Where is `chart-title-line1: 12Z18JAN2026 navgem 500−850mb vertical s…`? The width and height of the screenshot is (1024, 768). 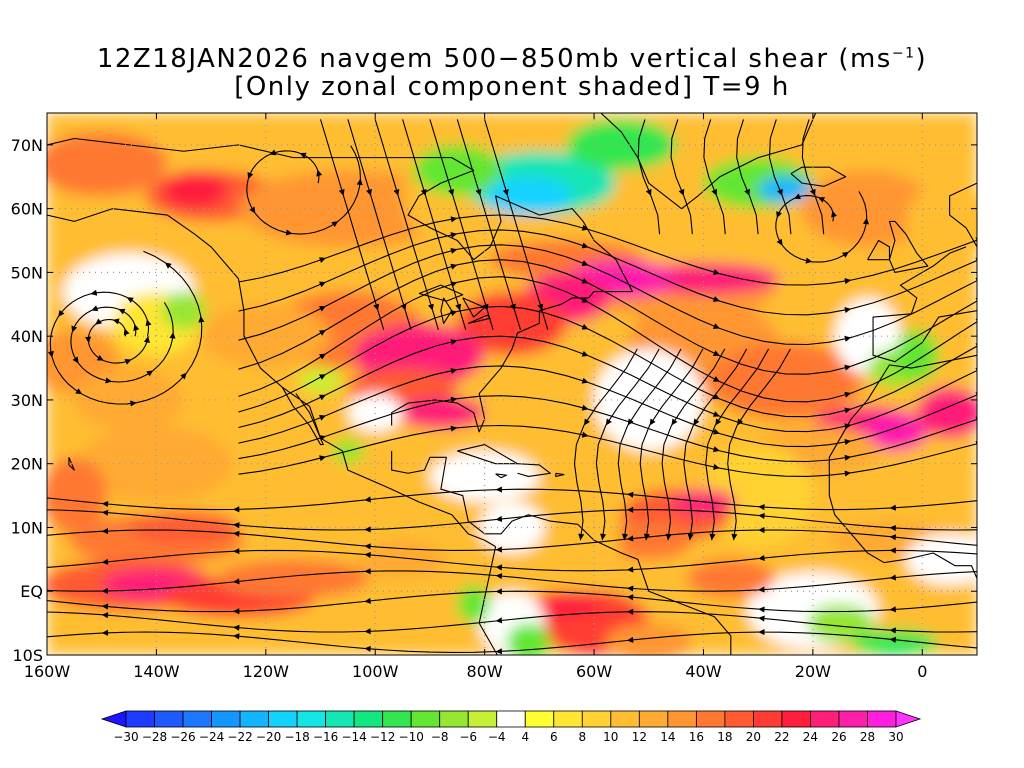 chart-title-line1: 12Z18JAN2026 navgem 500−850mb vertical s… is located at coordinates (512, 59).